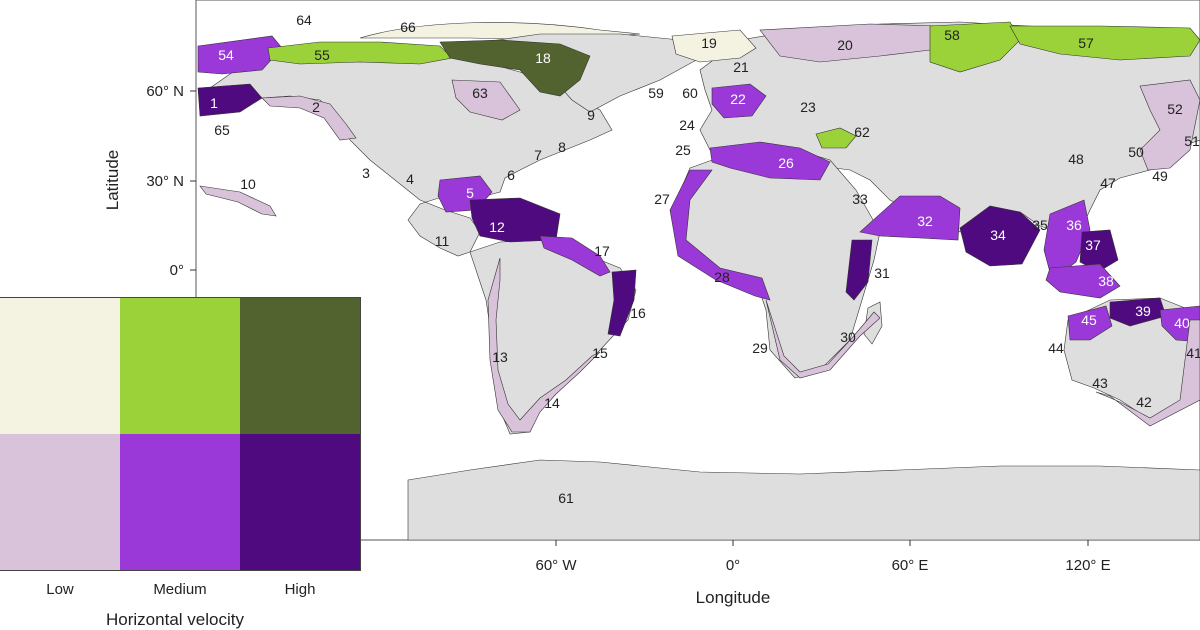  Describe the element at coordinates (60, 502) in the screenshot. I see `legend-cell-high-low` at that location.